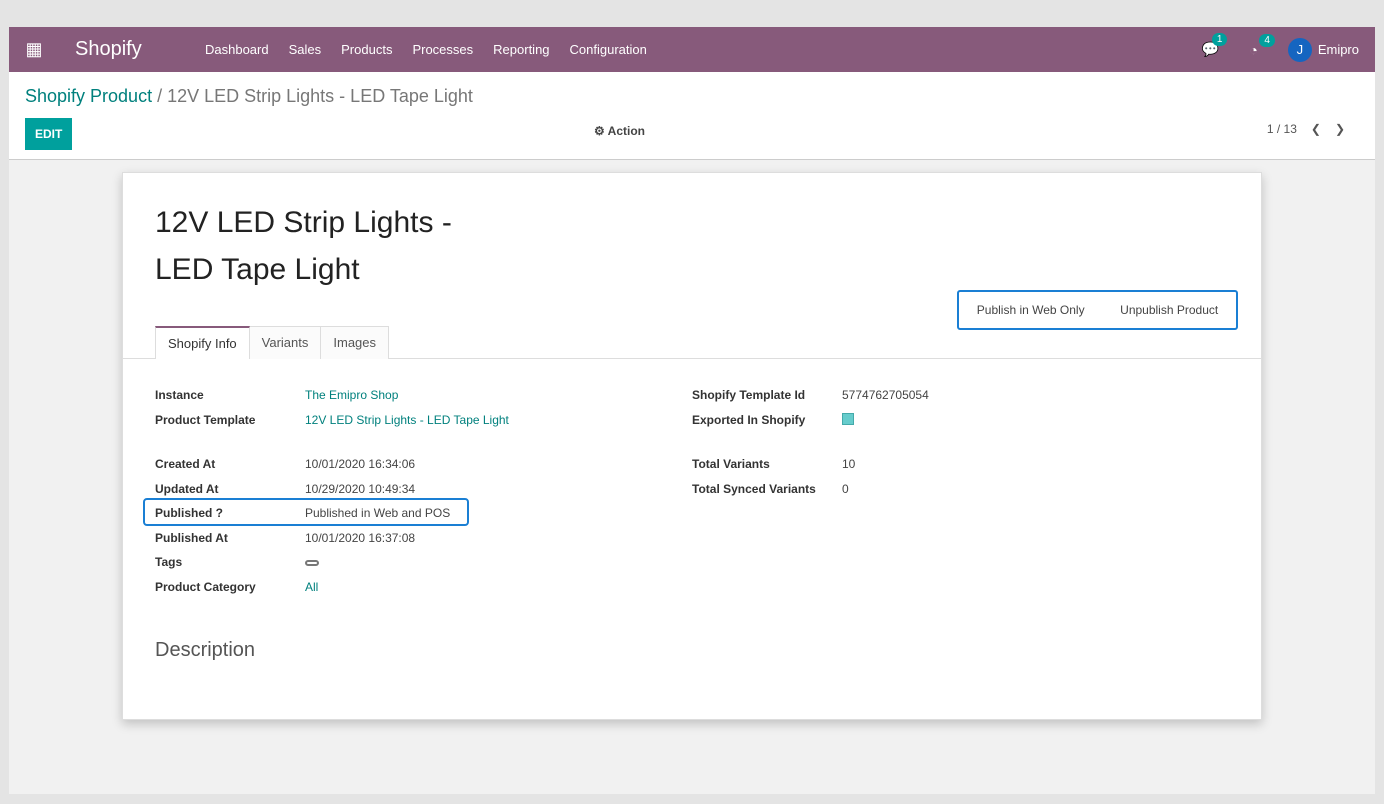 This screenshot has width=1384, height=804. I want to click on field-product-category: Product Category All, so click(236, 587).